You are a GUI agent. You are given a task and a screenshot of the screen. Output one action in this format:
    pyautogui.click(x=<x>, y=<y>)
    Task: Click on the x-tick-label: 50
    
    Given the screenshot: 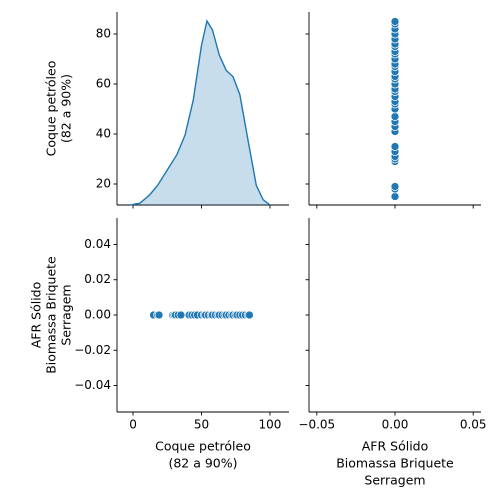 What is the action you would take?
    pyautogui.click(x=201, y=425)
    